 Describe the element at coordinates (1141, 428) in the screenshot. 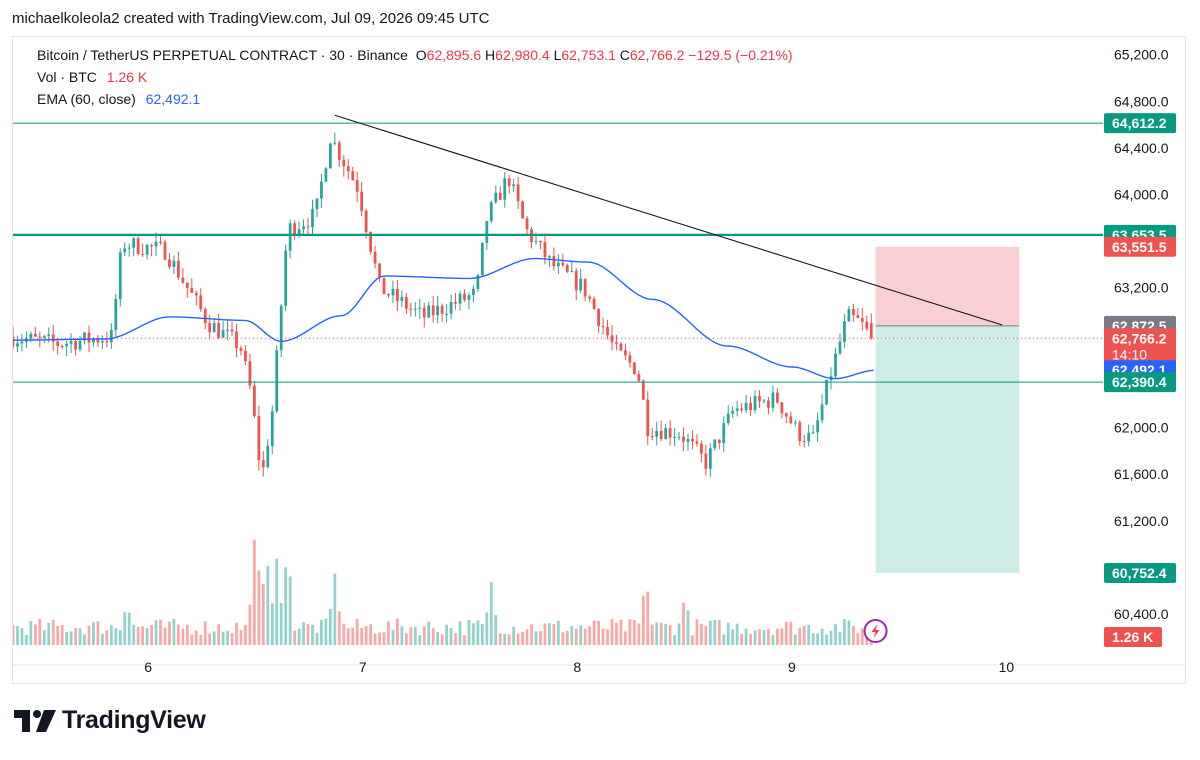

I see `y-tick-label: 62,000.0` at that location.